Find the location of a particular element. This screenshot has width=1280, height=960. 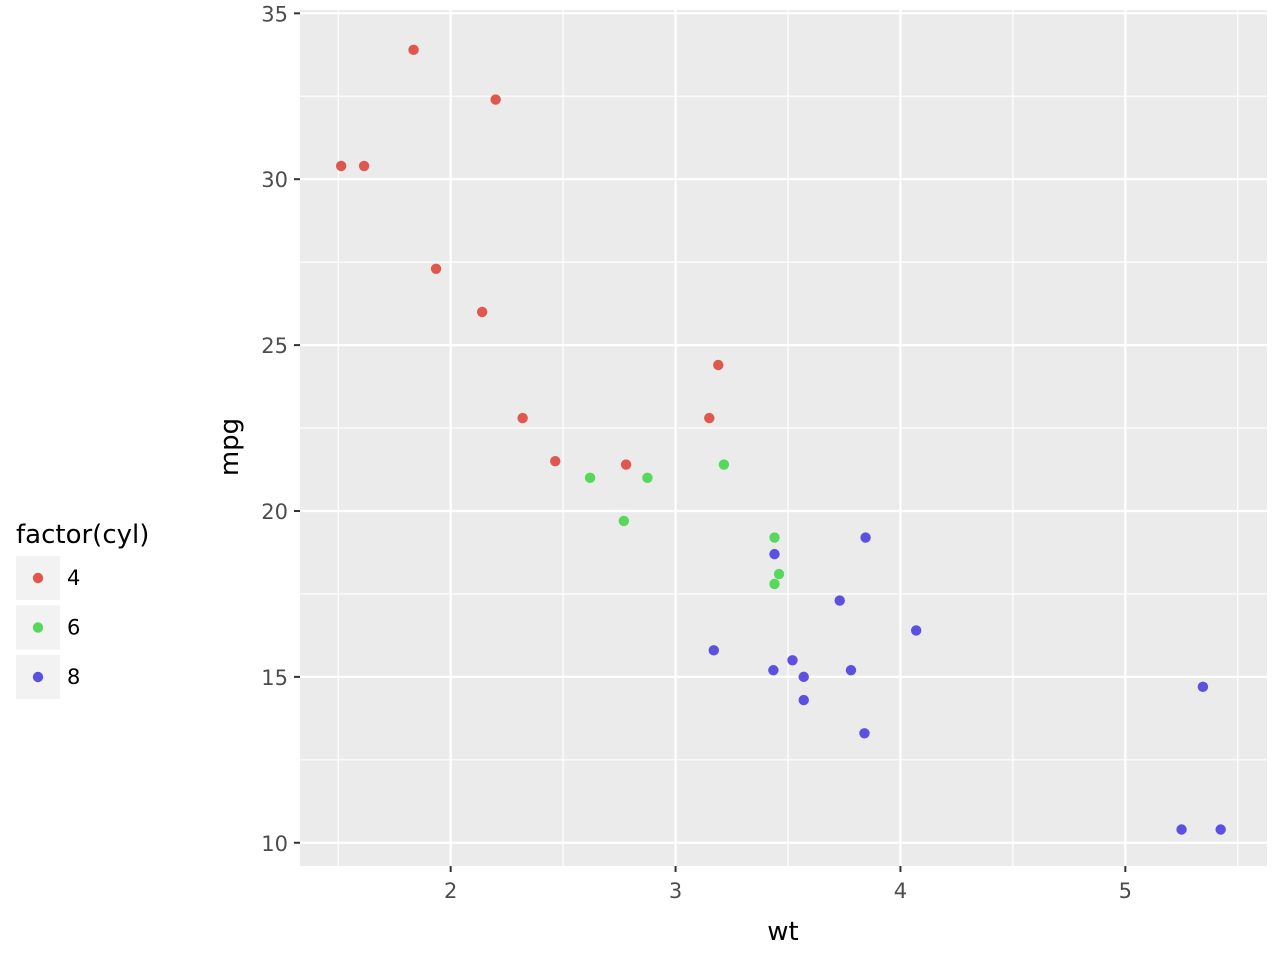

legend: factor(cyl) 4 6 8 is located at coordinates (82, 609).